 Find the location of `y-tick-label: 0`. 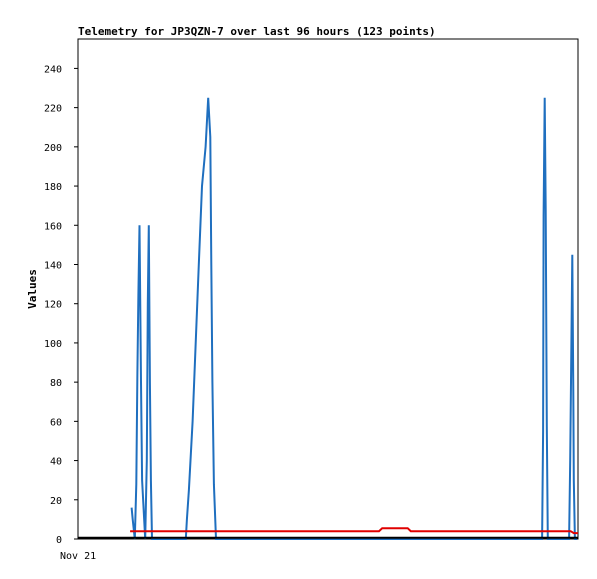

y-tick-label: 0 is located at coordinates (59, 540).